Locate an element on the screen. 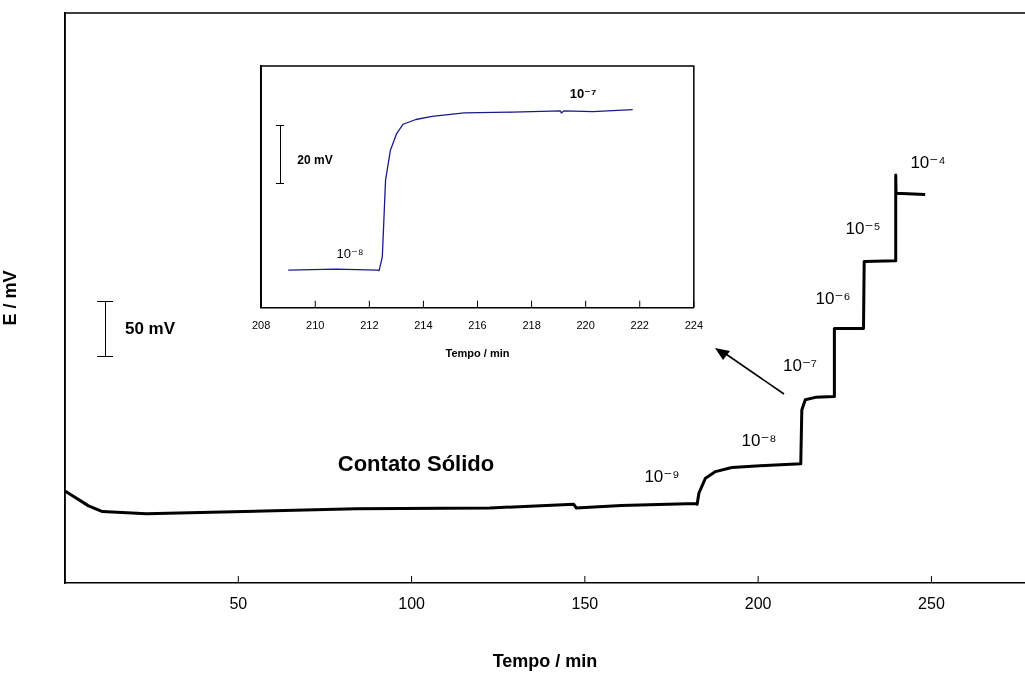 The image size is (1025, 677). x-tick-label: 100 is located at coordinates (412, 604).